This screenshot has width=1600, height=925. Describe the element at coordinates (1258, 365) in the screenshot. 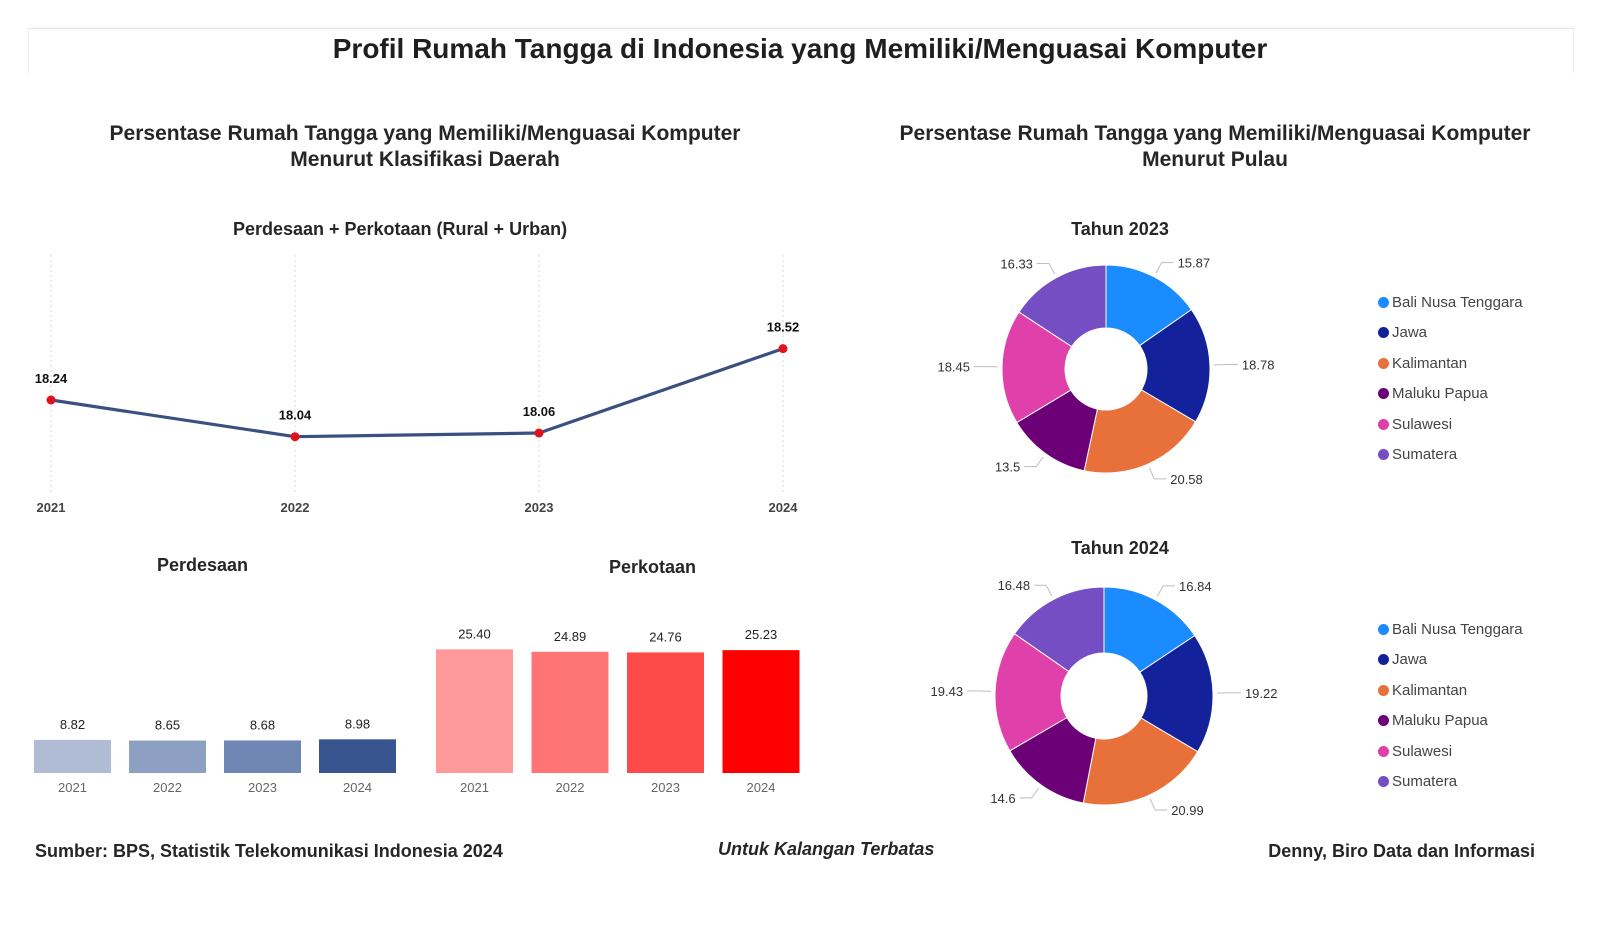

I see `donut-2023-data-label-jawa: 18.78` at that location.